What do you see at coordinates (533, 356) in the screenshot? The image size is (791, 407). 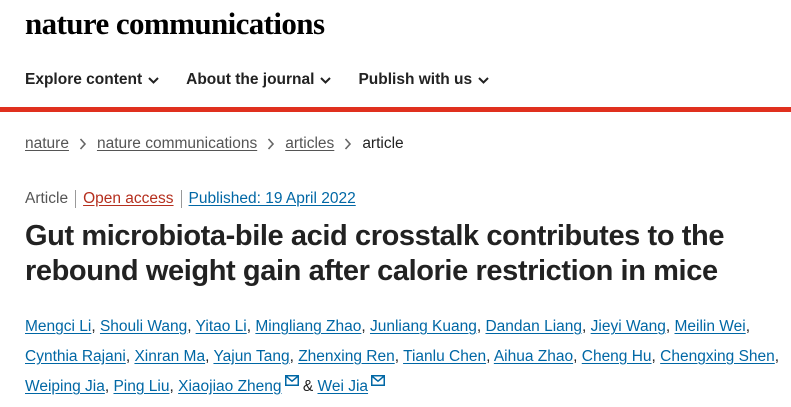 I see `author-link: Aihua Zhao` at bounding box center [533, 356].